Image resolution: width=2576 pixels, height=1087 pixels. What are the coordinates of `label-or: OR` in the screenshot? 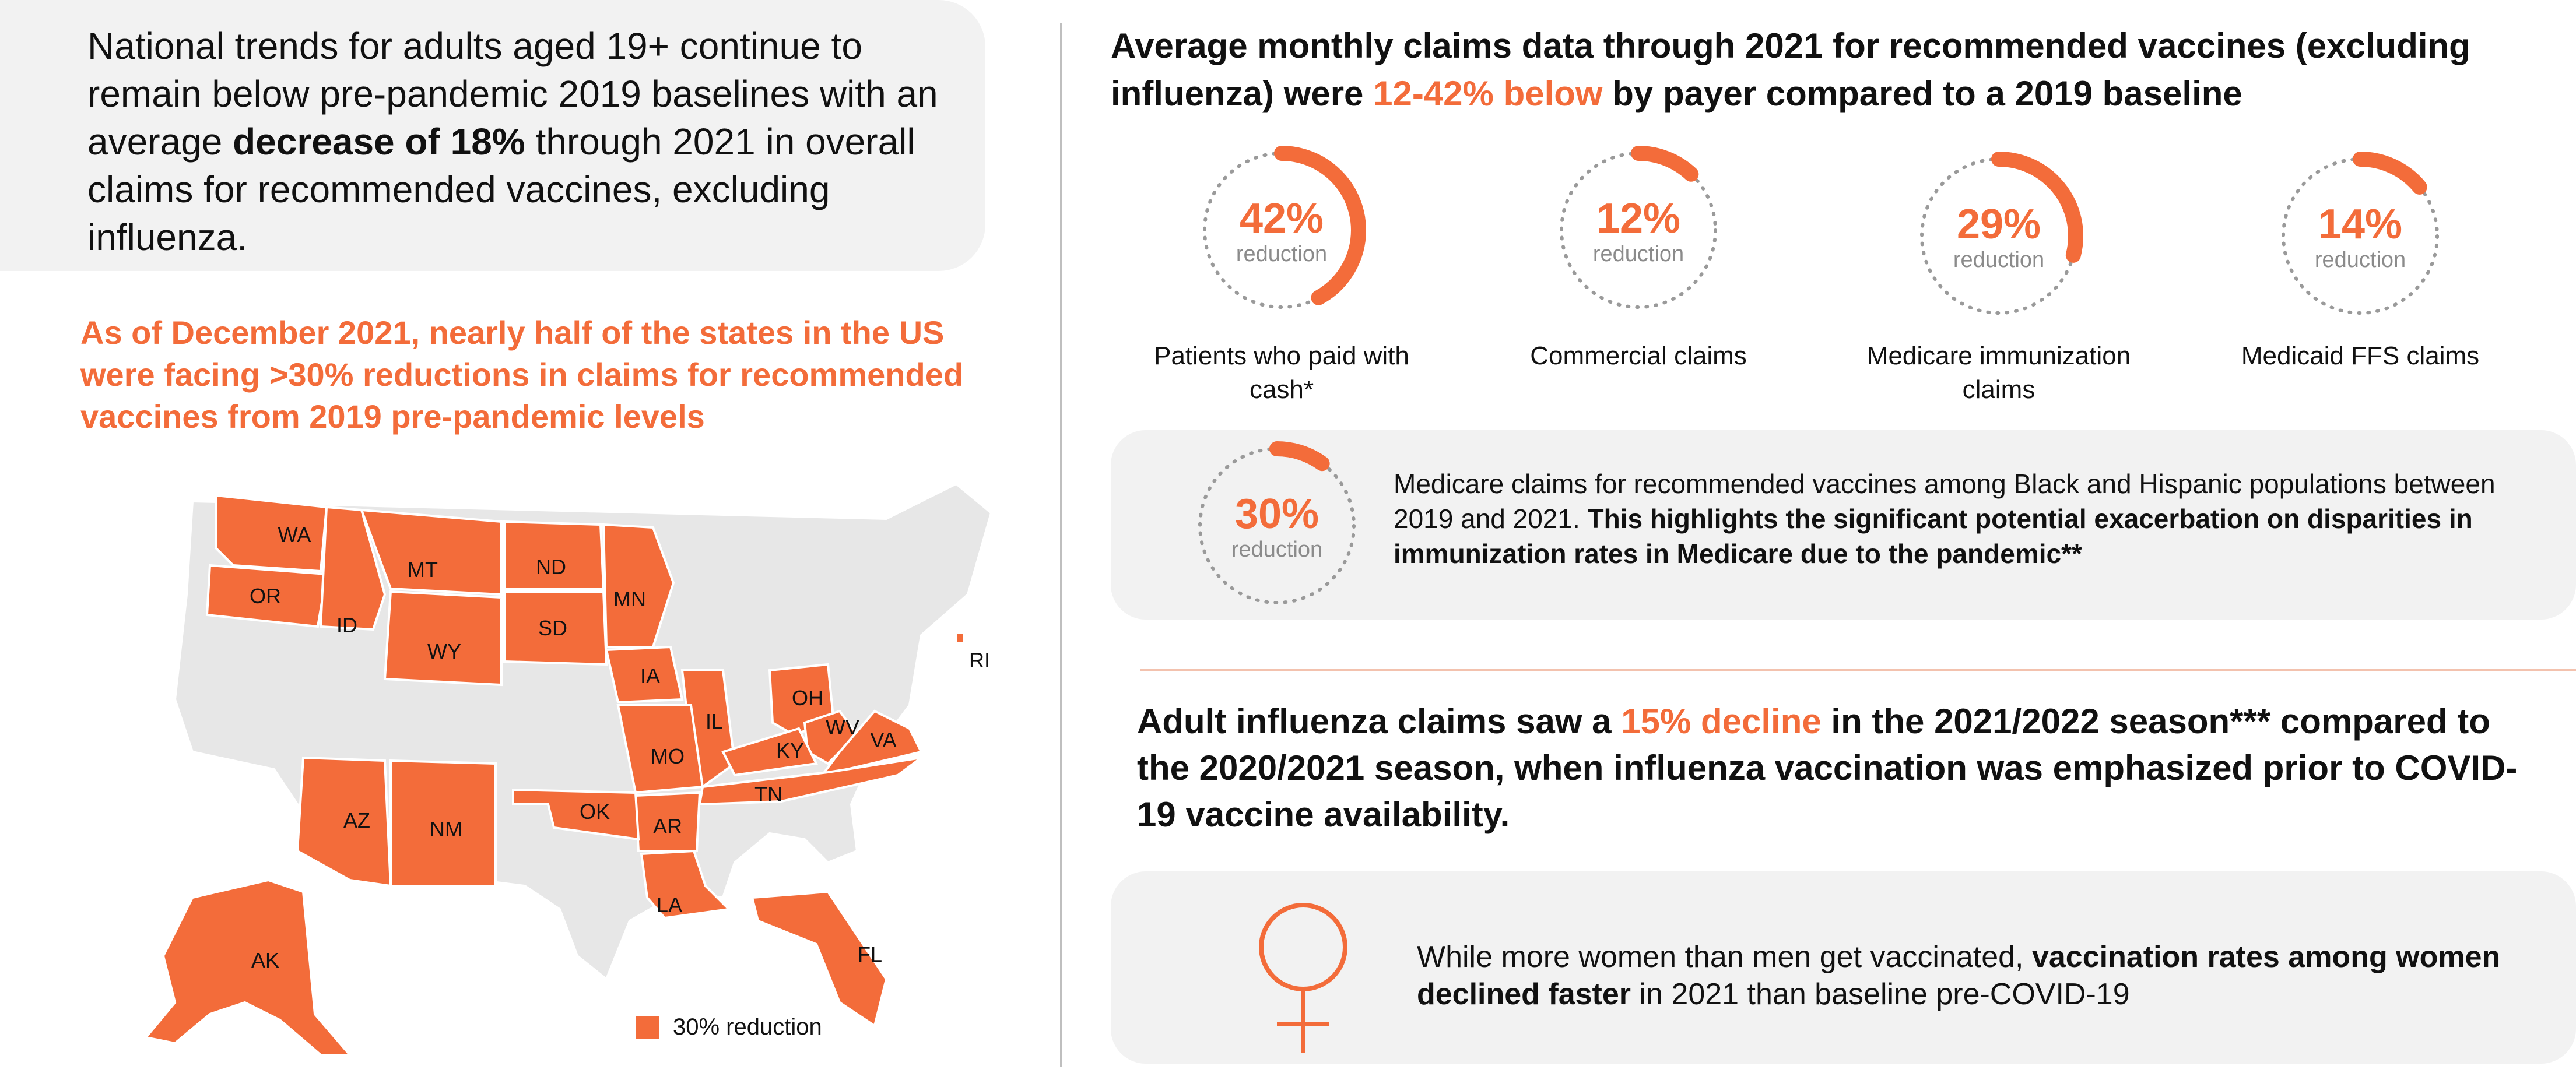 It's located at (265, 596).